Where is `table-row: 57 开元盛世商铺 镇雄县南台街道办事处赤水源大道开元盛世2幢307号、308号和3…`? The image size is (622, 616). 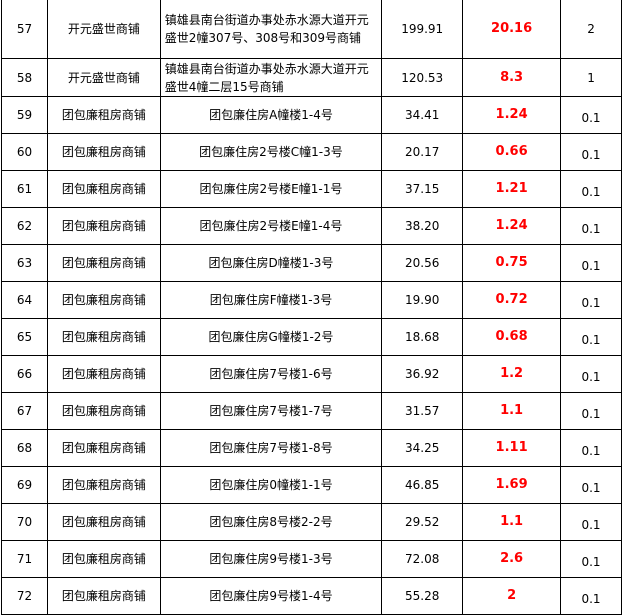
table-row: 57 开元盛世商铺 镇雄县南台街道办事处赤水源大道开元盛世2幢307号、308号和3… is located at coordinates (311, 29).